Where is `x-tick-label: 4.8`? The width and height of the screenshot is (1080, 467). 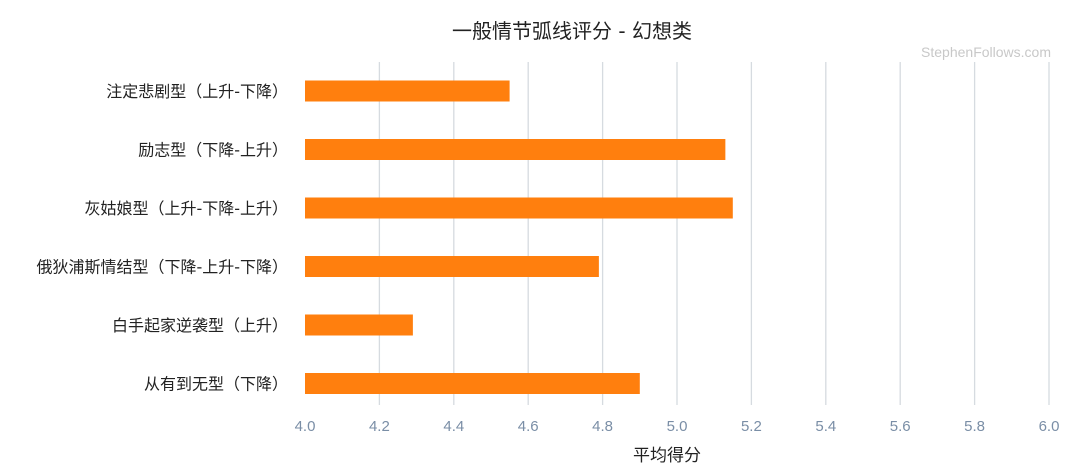
x-tick-label: 4.8 is located at coordinates (602, 426).